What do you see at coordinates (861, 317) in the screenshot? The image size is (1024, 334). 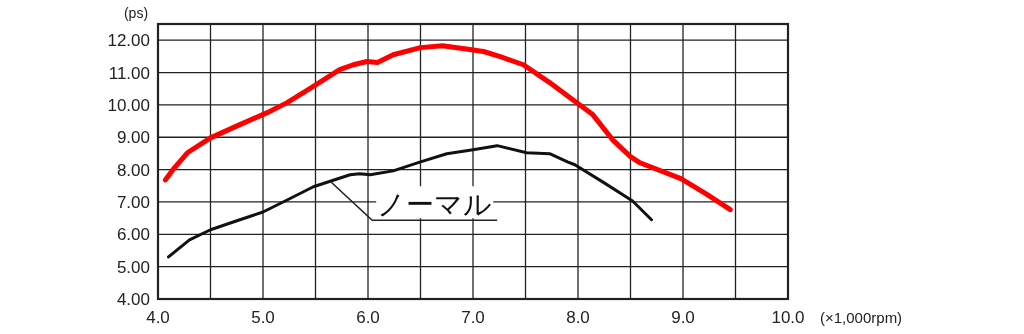 I see `x-axis-title: (×1,000rpm)` at bounding box center [861, 317].